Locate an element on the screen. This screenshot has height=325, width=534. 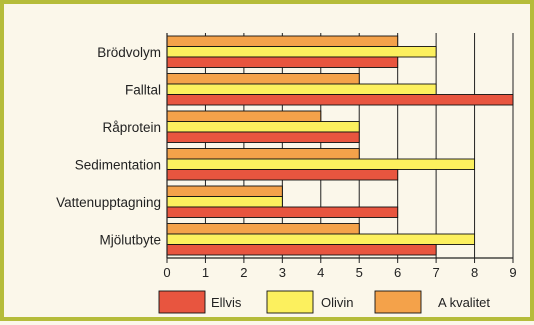
category-label: Vattenupptagning is located at coordinates (108, 202).